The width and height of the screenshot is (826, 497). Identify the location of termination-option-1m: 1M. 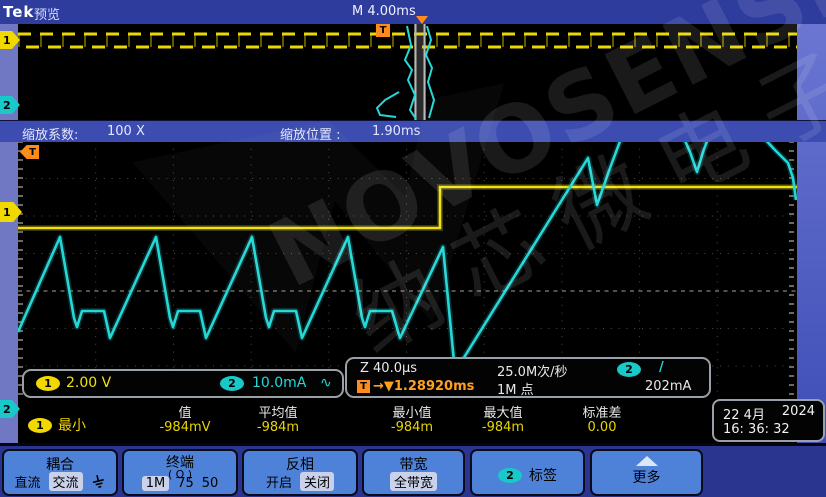
(155, 483).